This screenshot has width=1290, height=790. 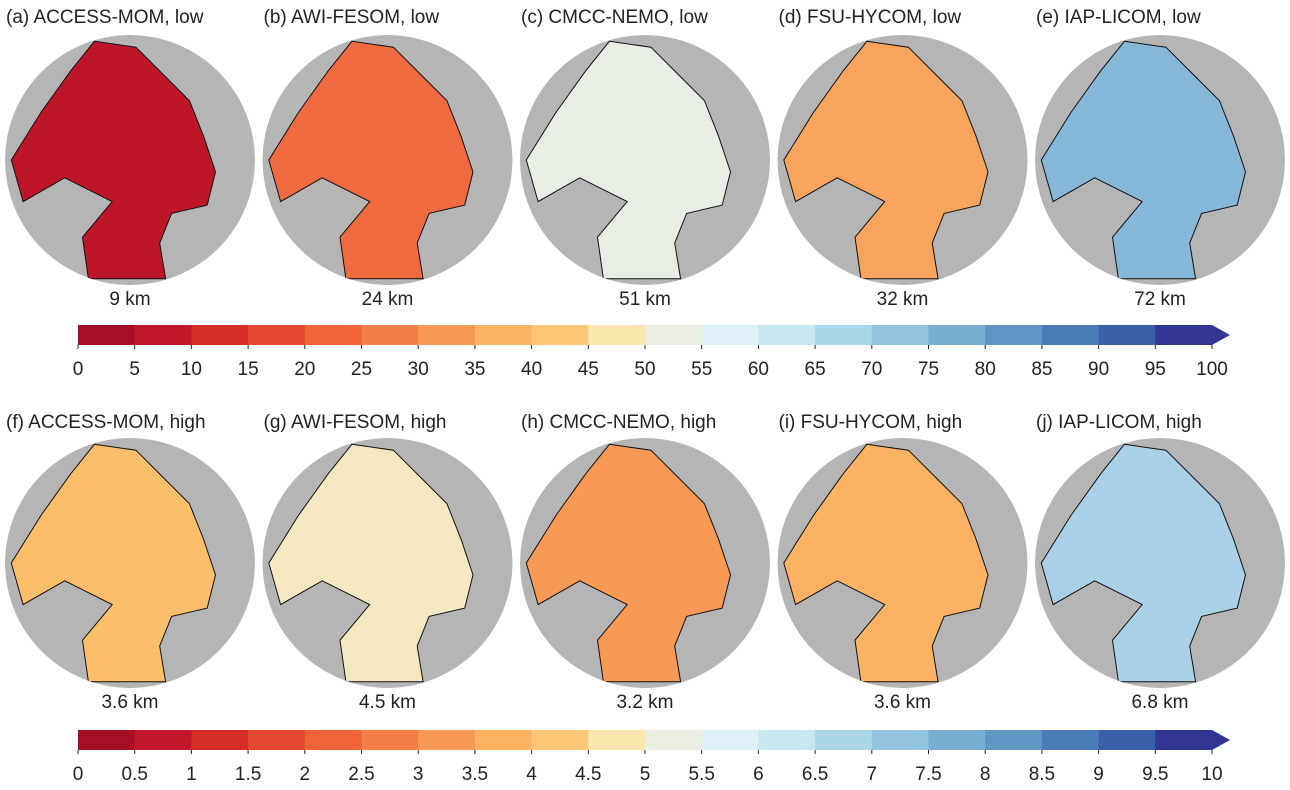 What do you see at coordinates (531, 774) in the screenshot?
I see `colorbar-tick-label: 4` at bounding box center [531, 774].